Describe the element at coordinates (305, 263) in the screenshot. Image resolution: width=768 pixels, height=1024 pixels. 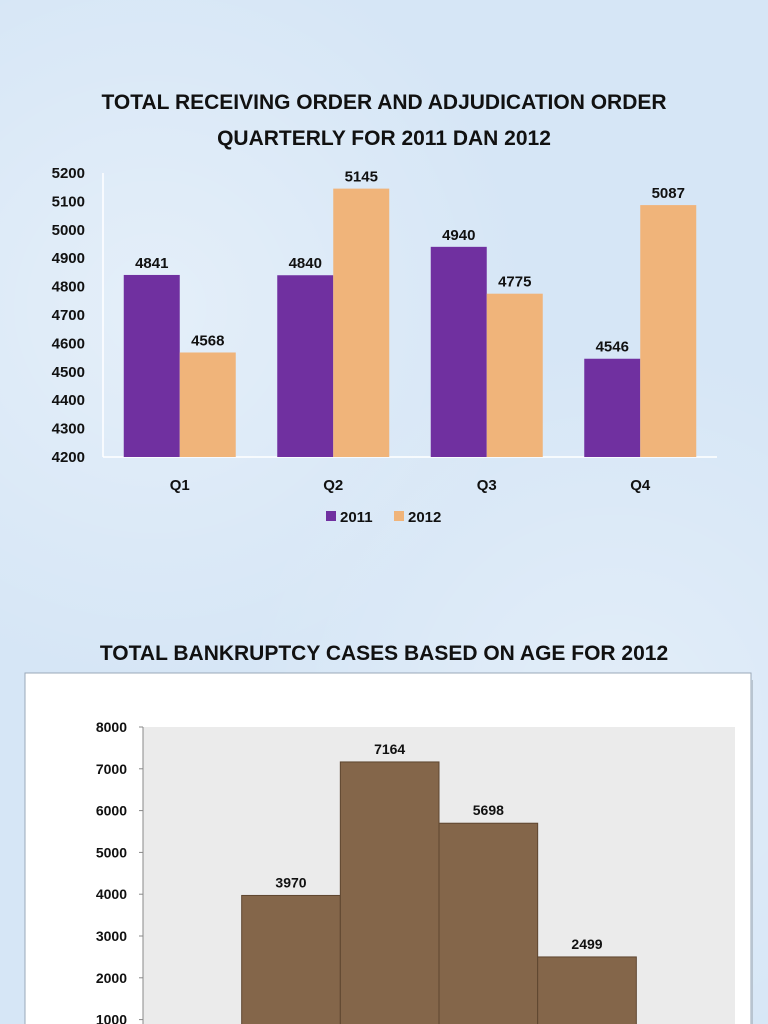
I see `data-label: 4840` at that location.